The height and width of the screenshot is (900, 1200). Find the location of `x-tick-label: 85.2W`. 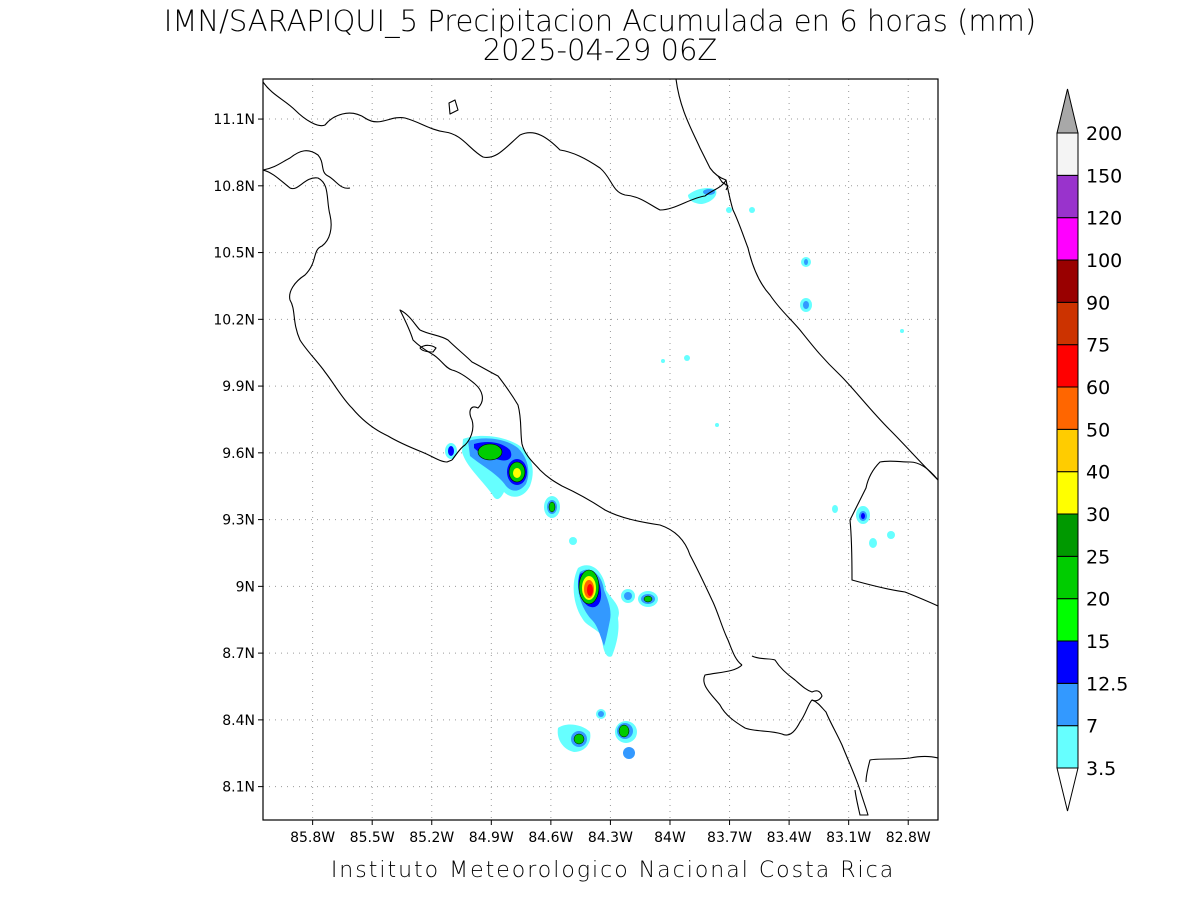

x-tick-label: 85.2W is located at coordinates (431, 838).